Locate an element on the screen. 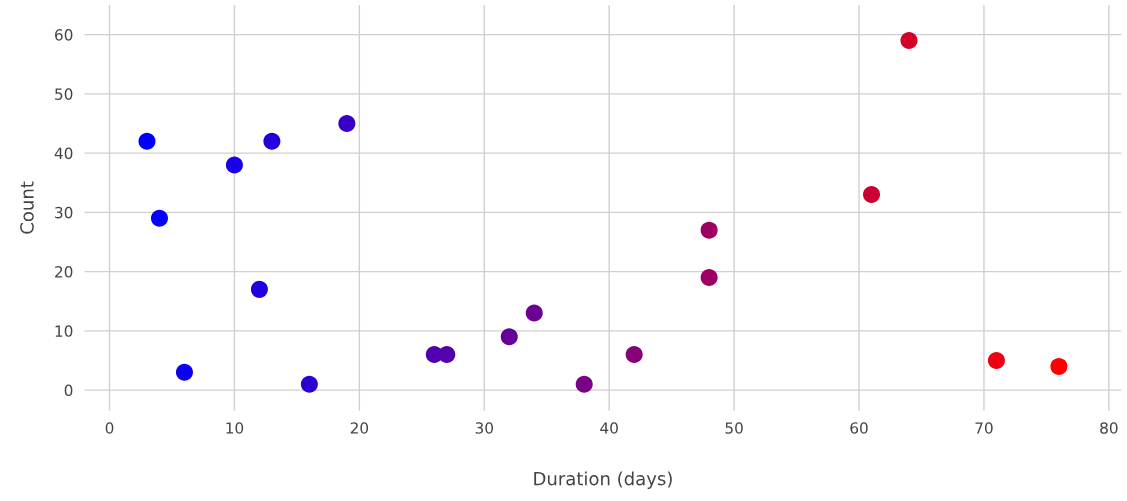 This screenshot has width=1127, height=501. y-tick-label: 0 is located at coordinates (68, 390).